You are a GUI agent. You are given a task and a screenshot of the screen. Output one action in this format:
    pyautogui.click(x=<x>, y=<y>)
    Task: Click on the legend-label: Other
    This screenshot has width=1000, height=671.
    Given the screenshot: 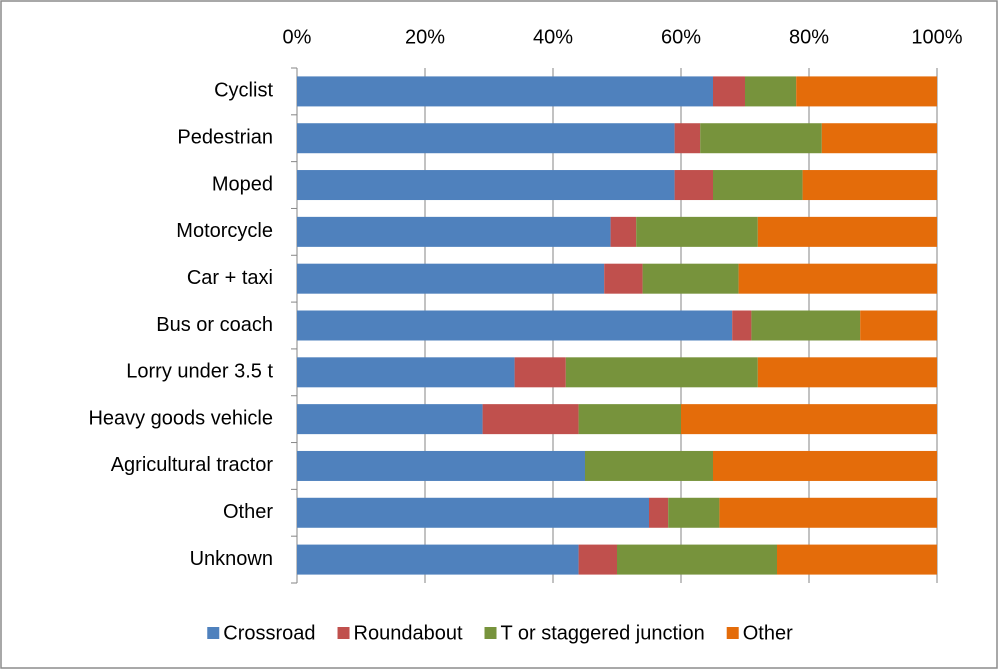 What is the action you would take?
    pyautogui.click(x=768, y=633)
    